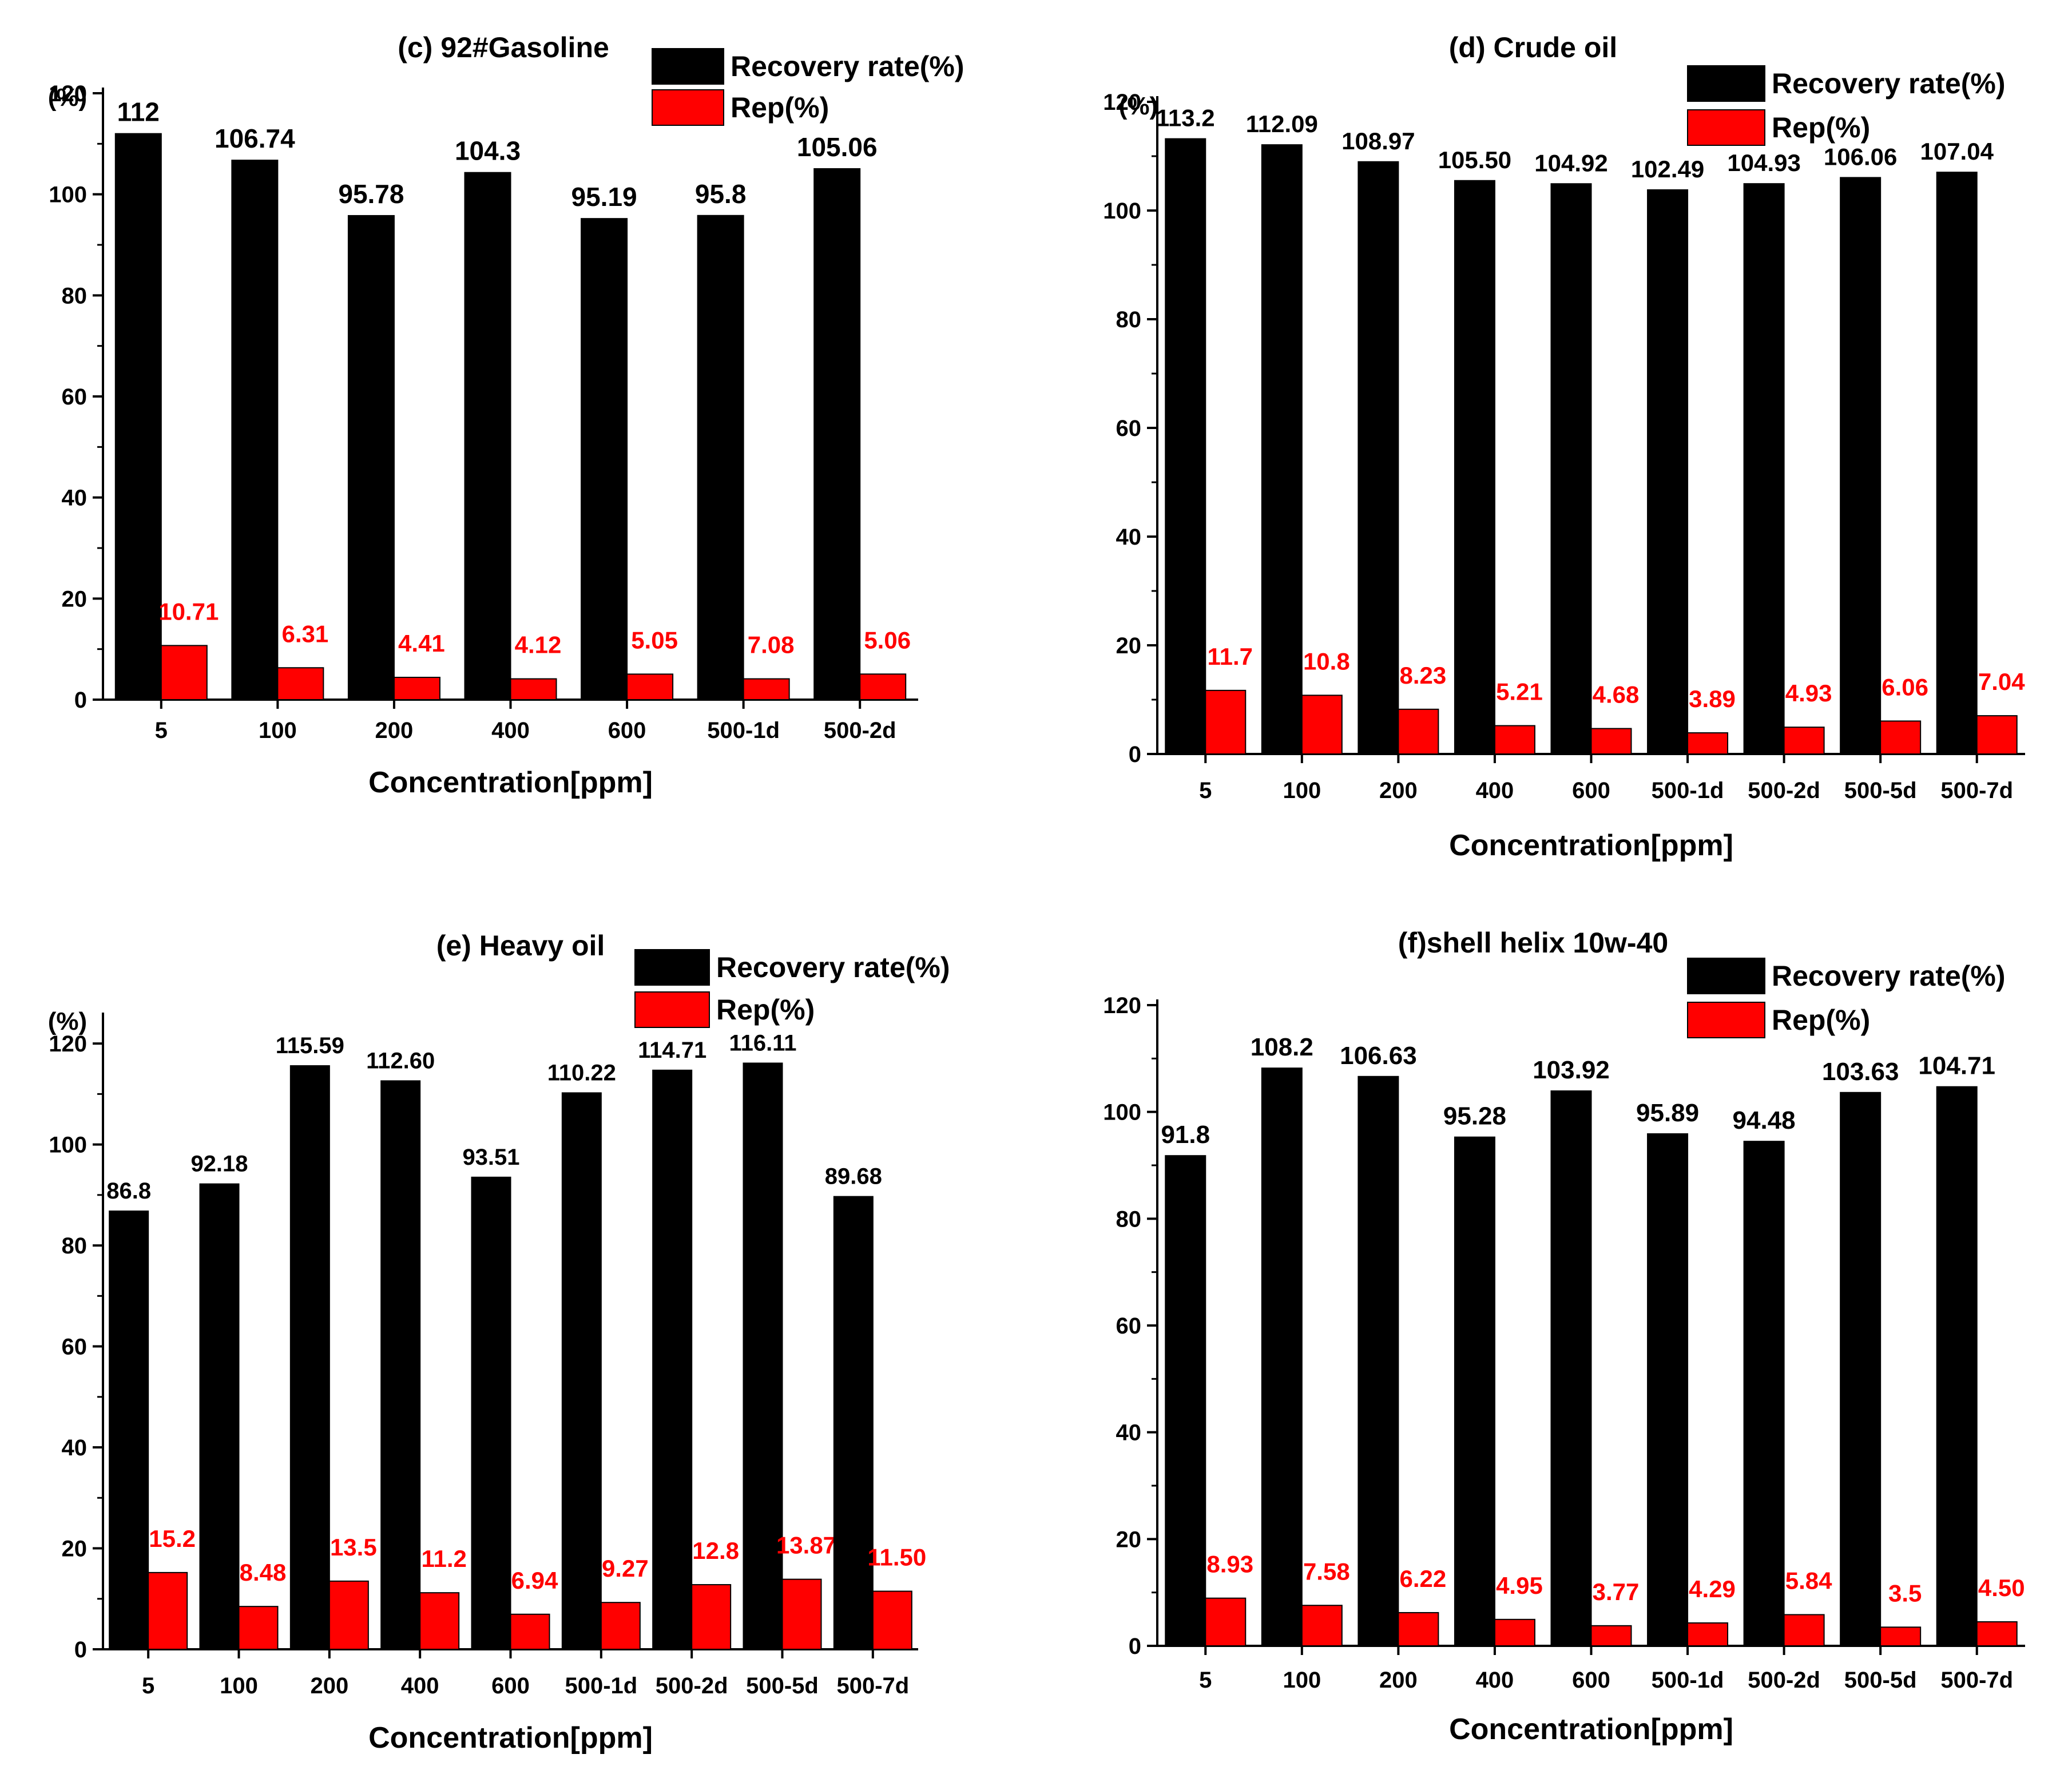 The image size is (2072, 1778). Describe the element at coordinates (1821, 128) in the screenshot. I see `legend-label: Rep(%)` at that location.